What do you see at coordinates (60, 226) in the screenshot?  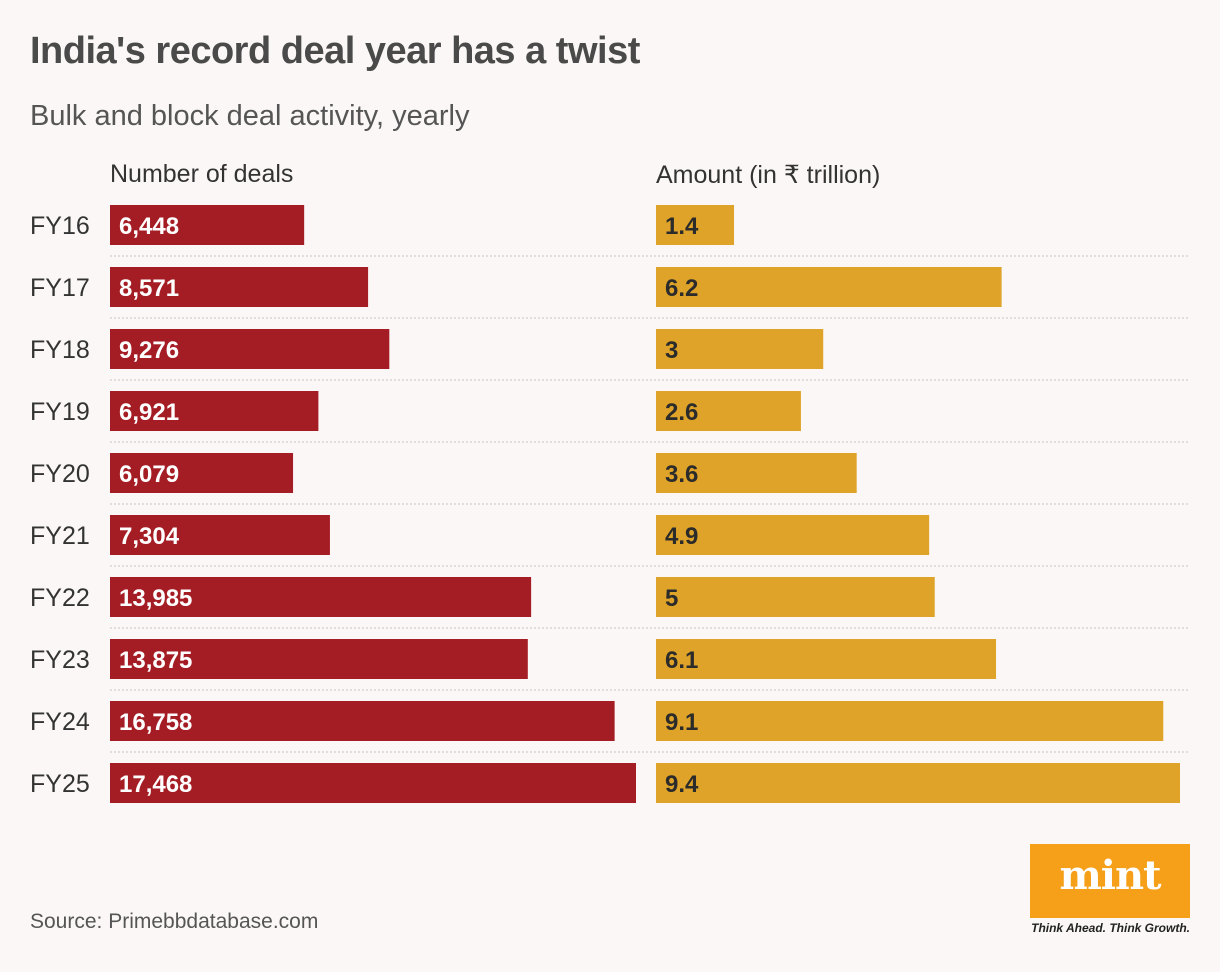 I see `category-label: FY16` at bounding box center [60, 226].